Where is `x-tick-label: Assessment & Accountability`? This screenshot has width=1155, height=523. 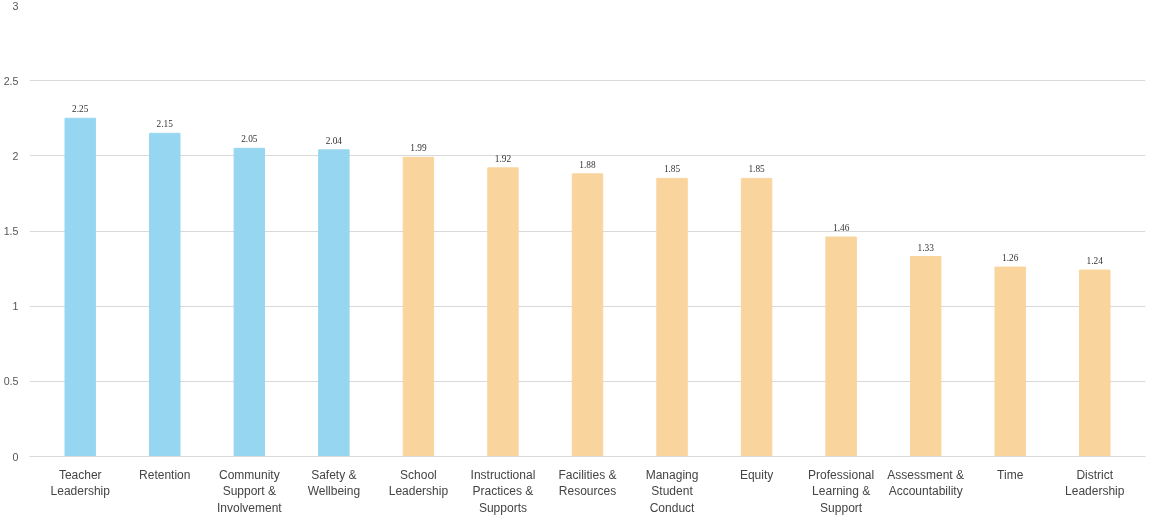
x-tick-label: Assessment & Accountability is located at coordinates (926, 483).